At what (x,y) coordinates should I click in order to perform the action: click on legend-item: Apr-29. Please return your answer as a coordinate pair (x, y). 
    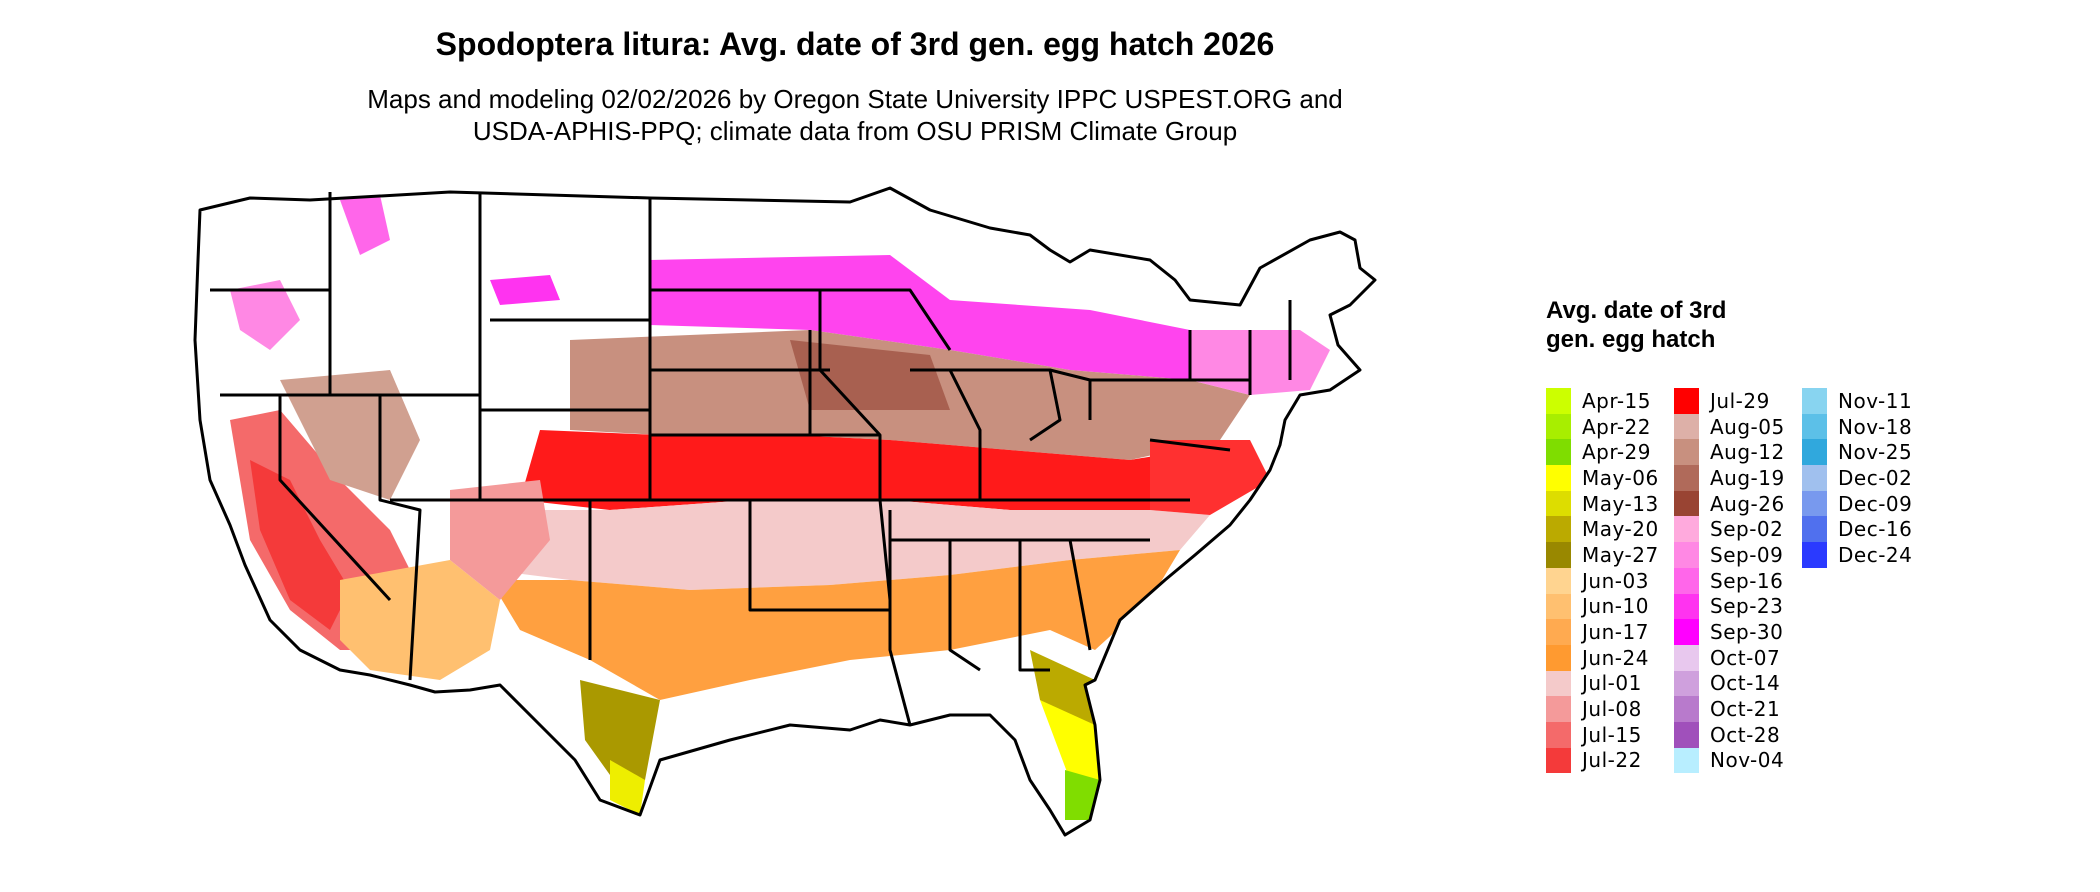
    Looking at the image, I should click on (1602, 452).